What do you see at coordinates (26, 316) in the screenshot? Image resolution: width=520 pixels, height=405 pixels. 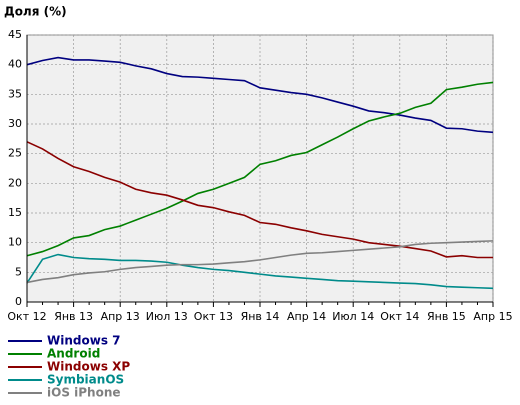 I see `x-tick-label: Окт 12` at bounding box center [26, 316].